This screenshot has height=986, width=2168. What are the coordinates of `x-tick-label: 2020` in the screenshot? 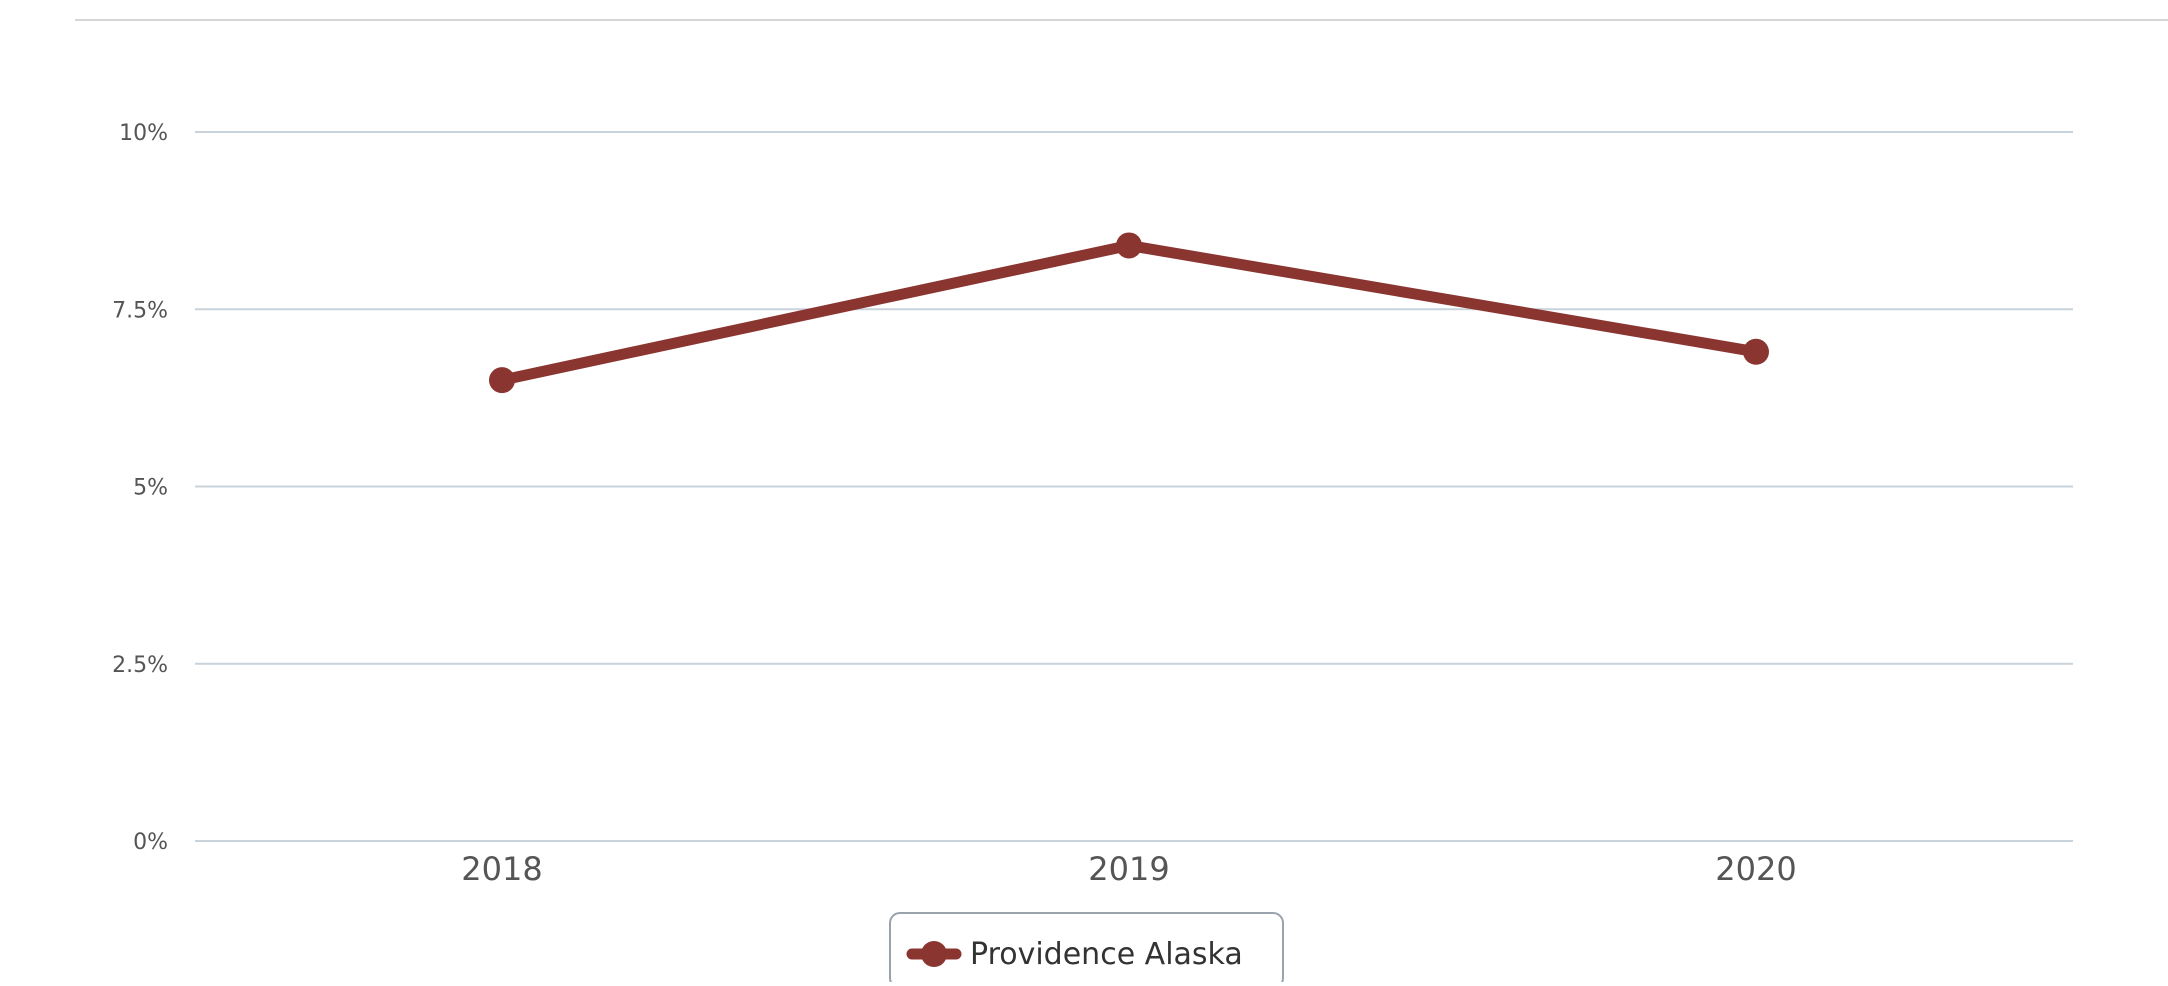 It's located at (1755, 869).